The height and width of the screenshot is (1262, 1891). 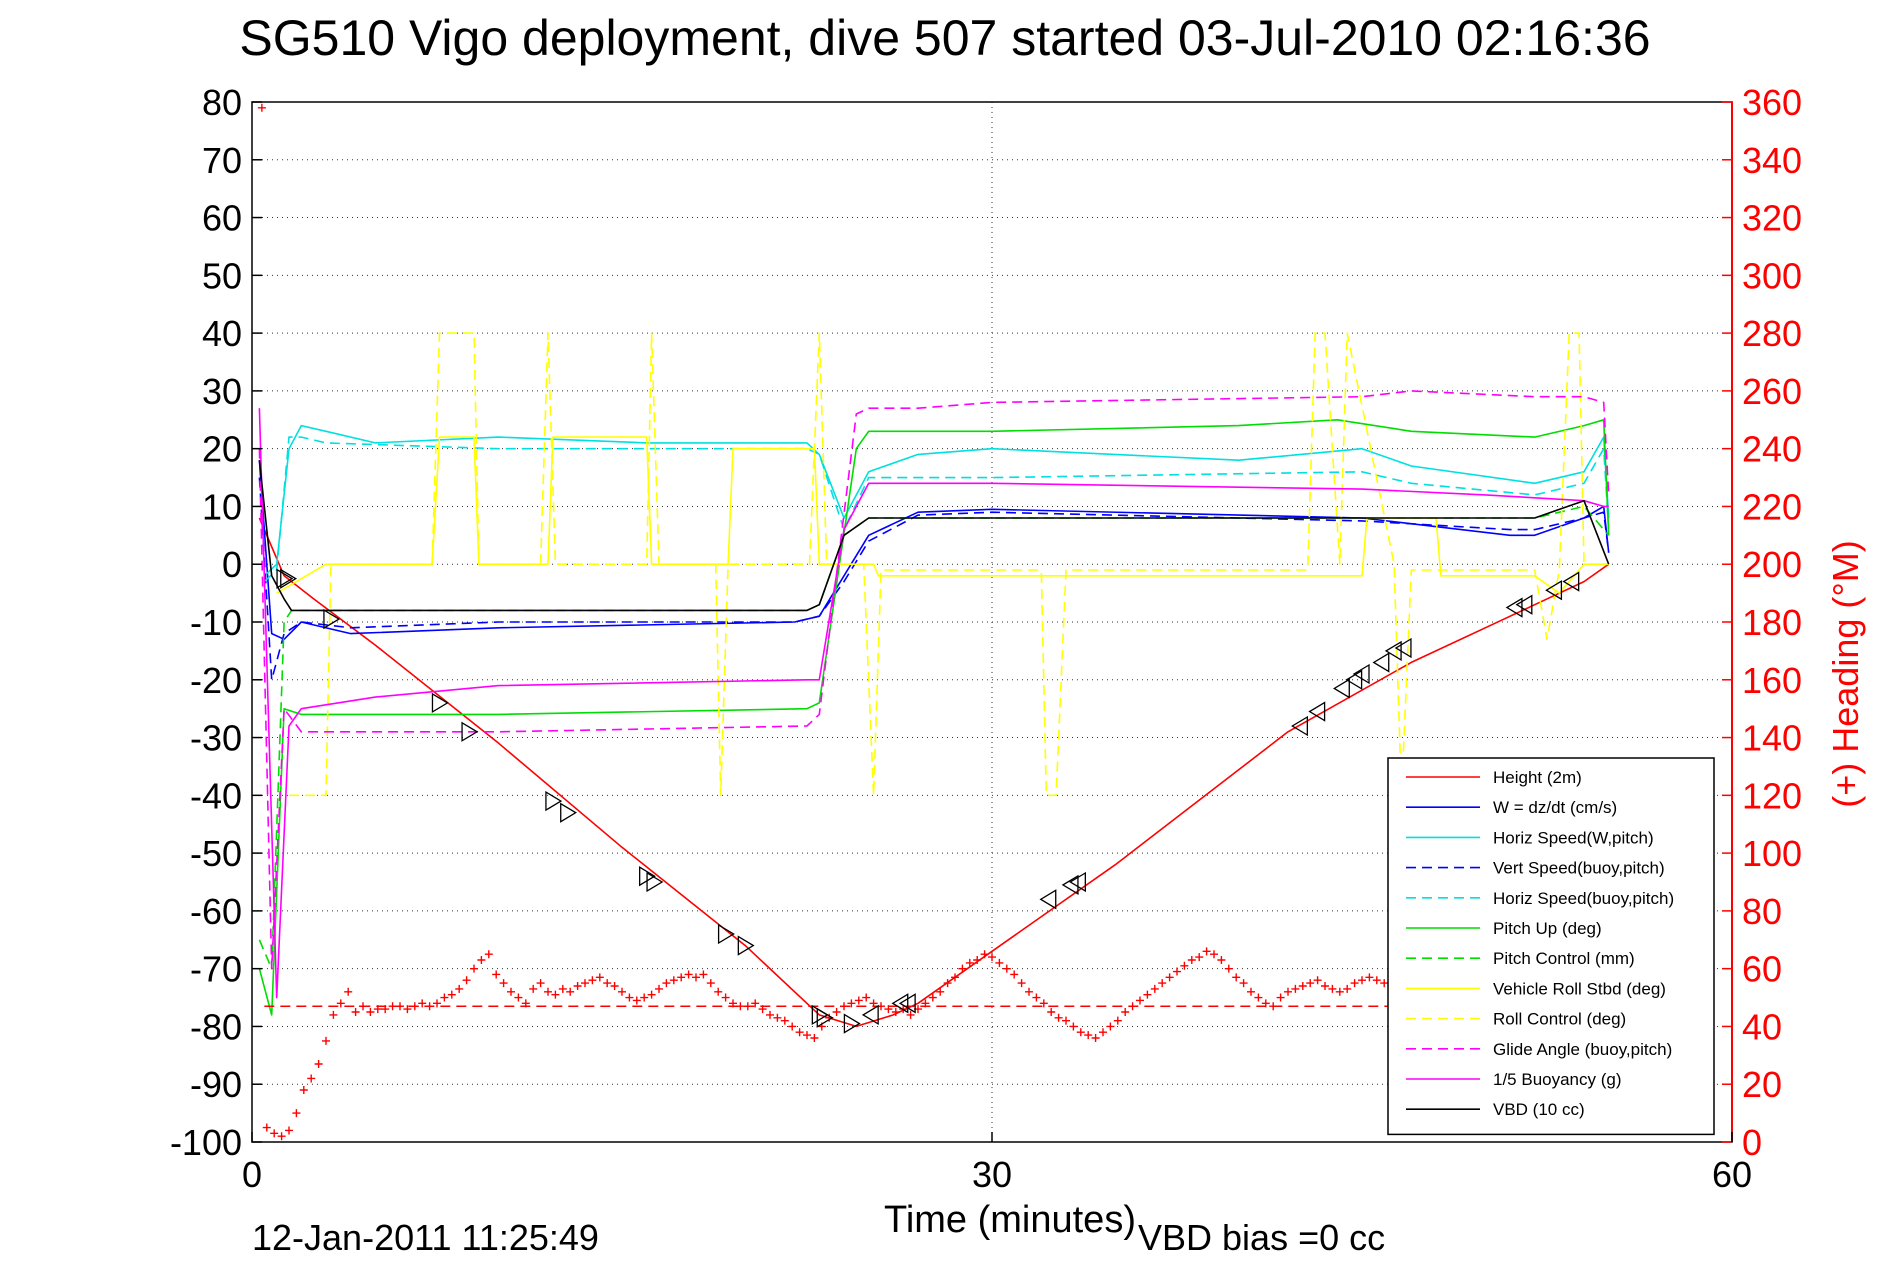 I want to click on right-tick-label: 300, so click(x=1772, y=275).